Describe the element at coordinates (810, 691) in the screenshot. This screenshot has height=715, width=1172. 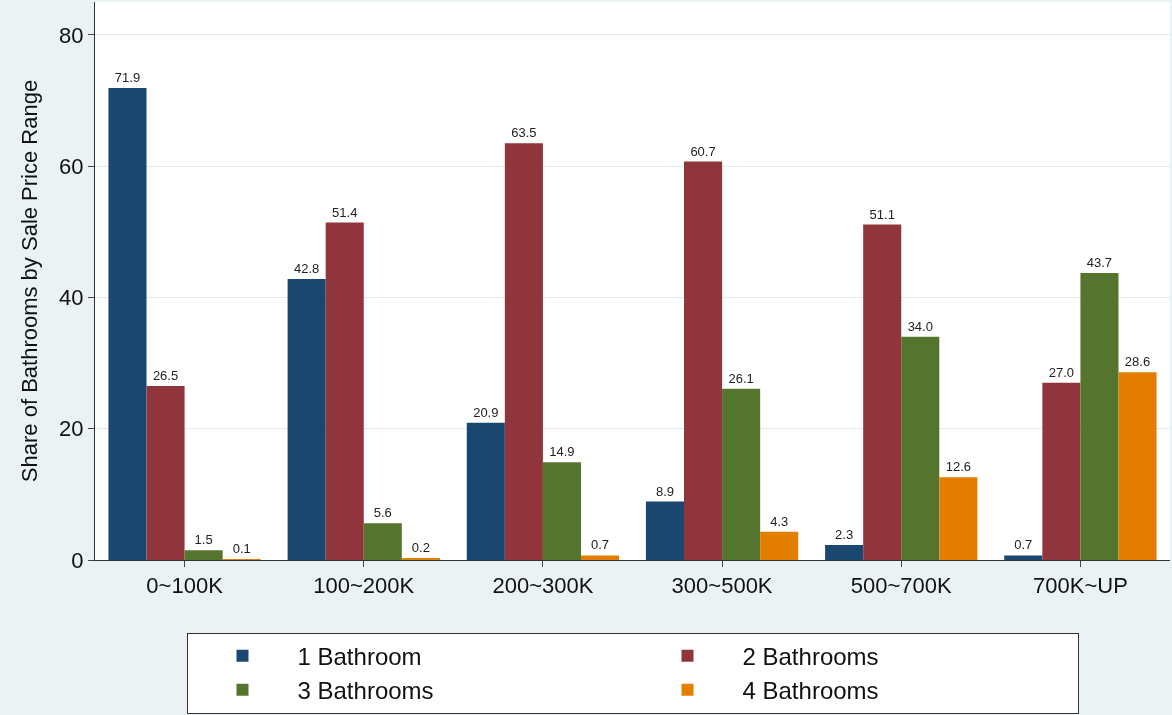
I see `legend-label: 4 Bathrooms` at that location.